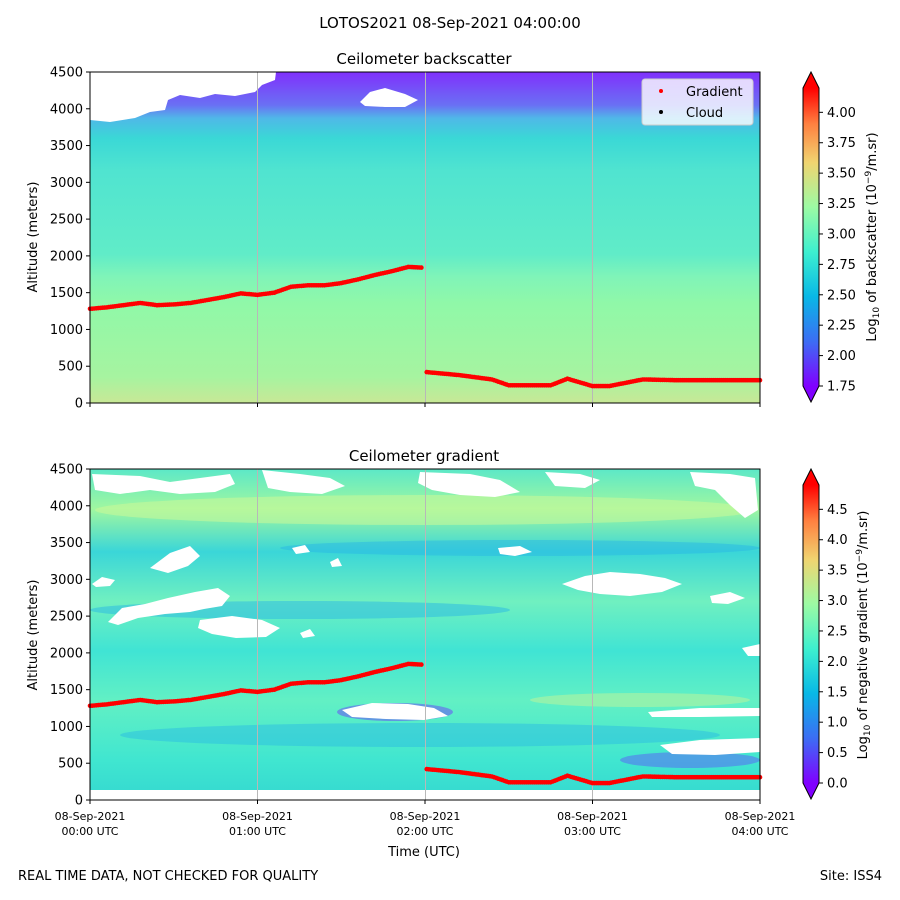  Describe the element at coordinates (837, 784) in the screenshot. I see `colorbar-tick-label: 0.0` at that location.